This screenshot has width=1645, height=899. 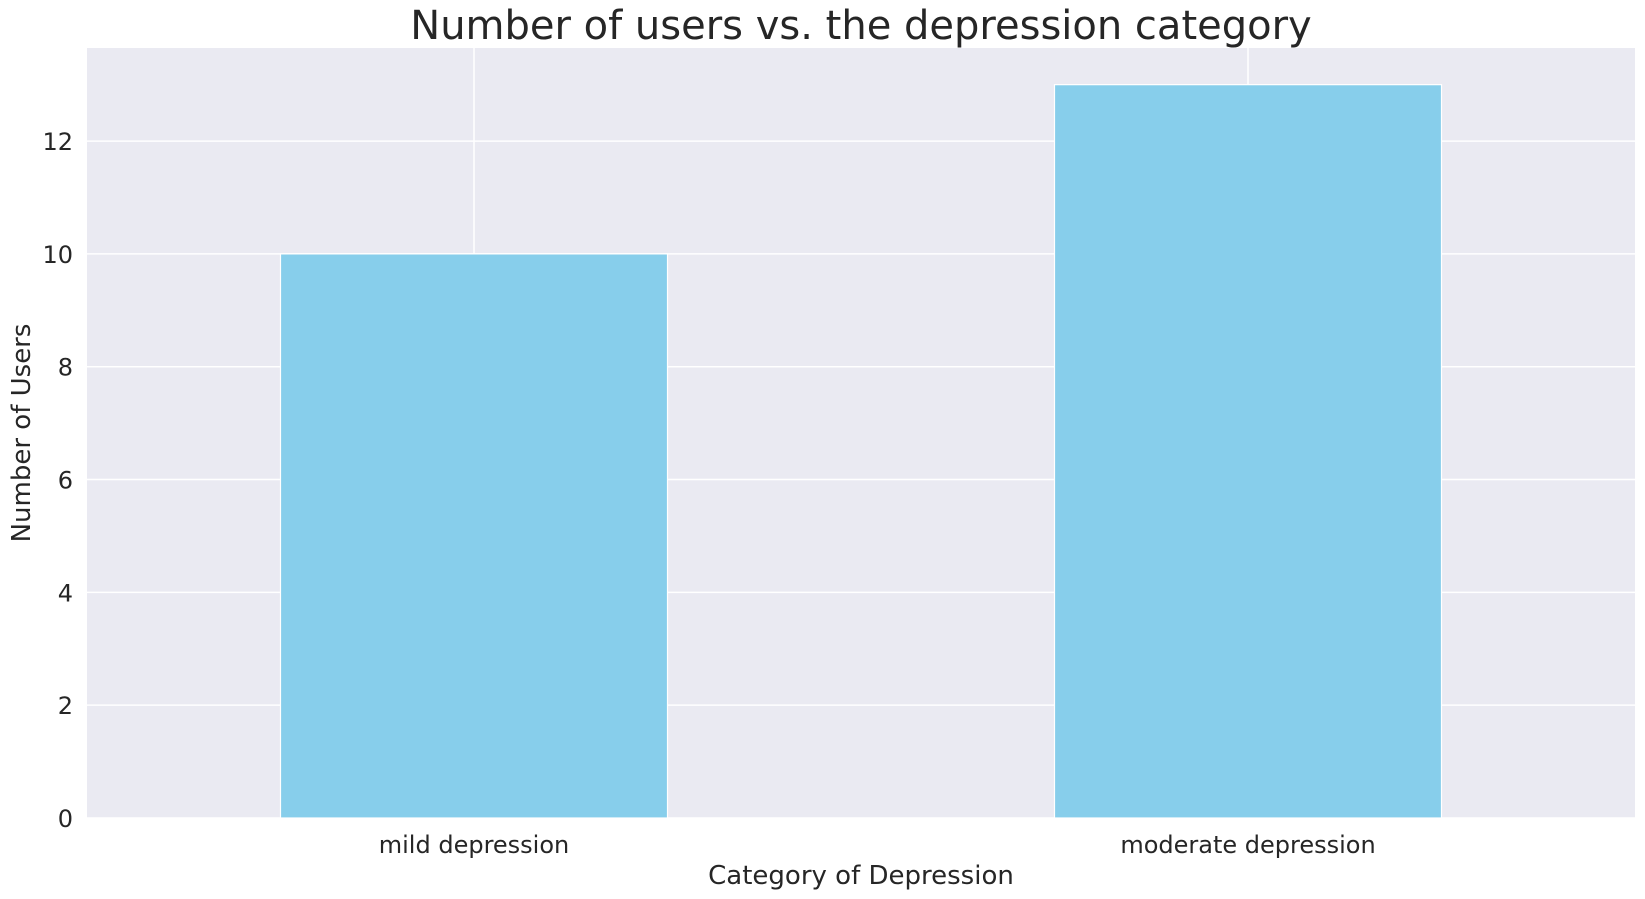 What do you see at coordinates (57, 142) in the screenshot?
I see `y-tick-label: 12` at bounding box center [57, 142].